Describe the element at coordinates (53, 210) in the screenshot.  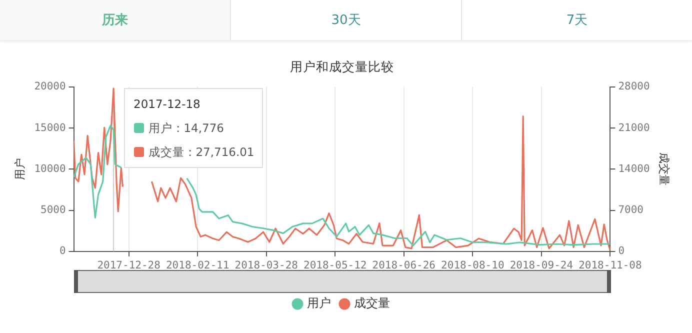
I see `y-tick-label: 5000` at that location.